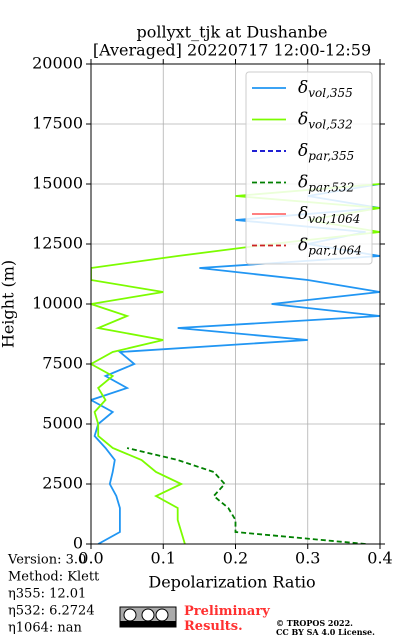  What do you see at coordinates (326, 152) in the screenshot?
I see `legend-label: δpar,355` at bounding box center [326, 152].